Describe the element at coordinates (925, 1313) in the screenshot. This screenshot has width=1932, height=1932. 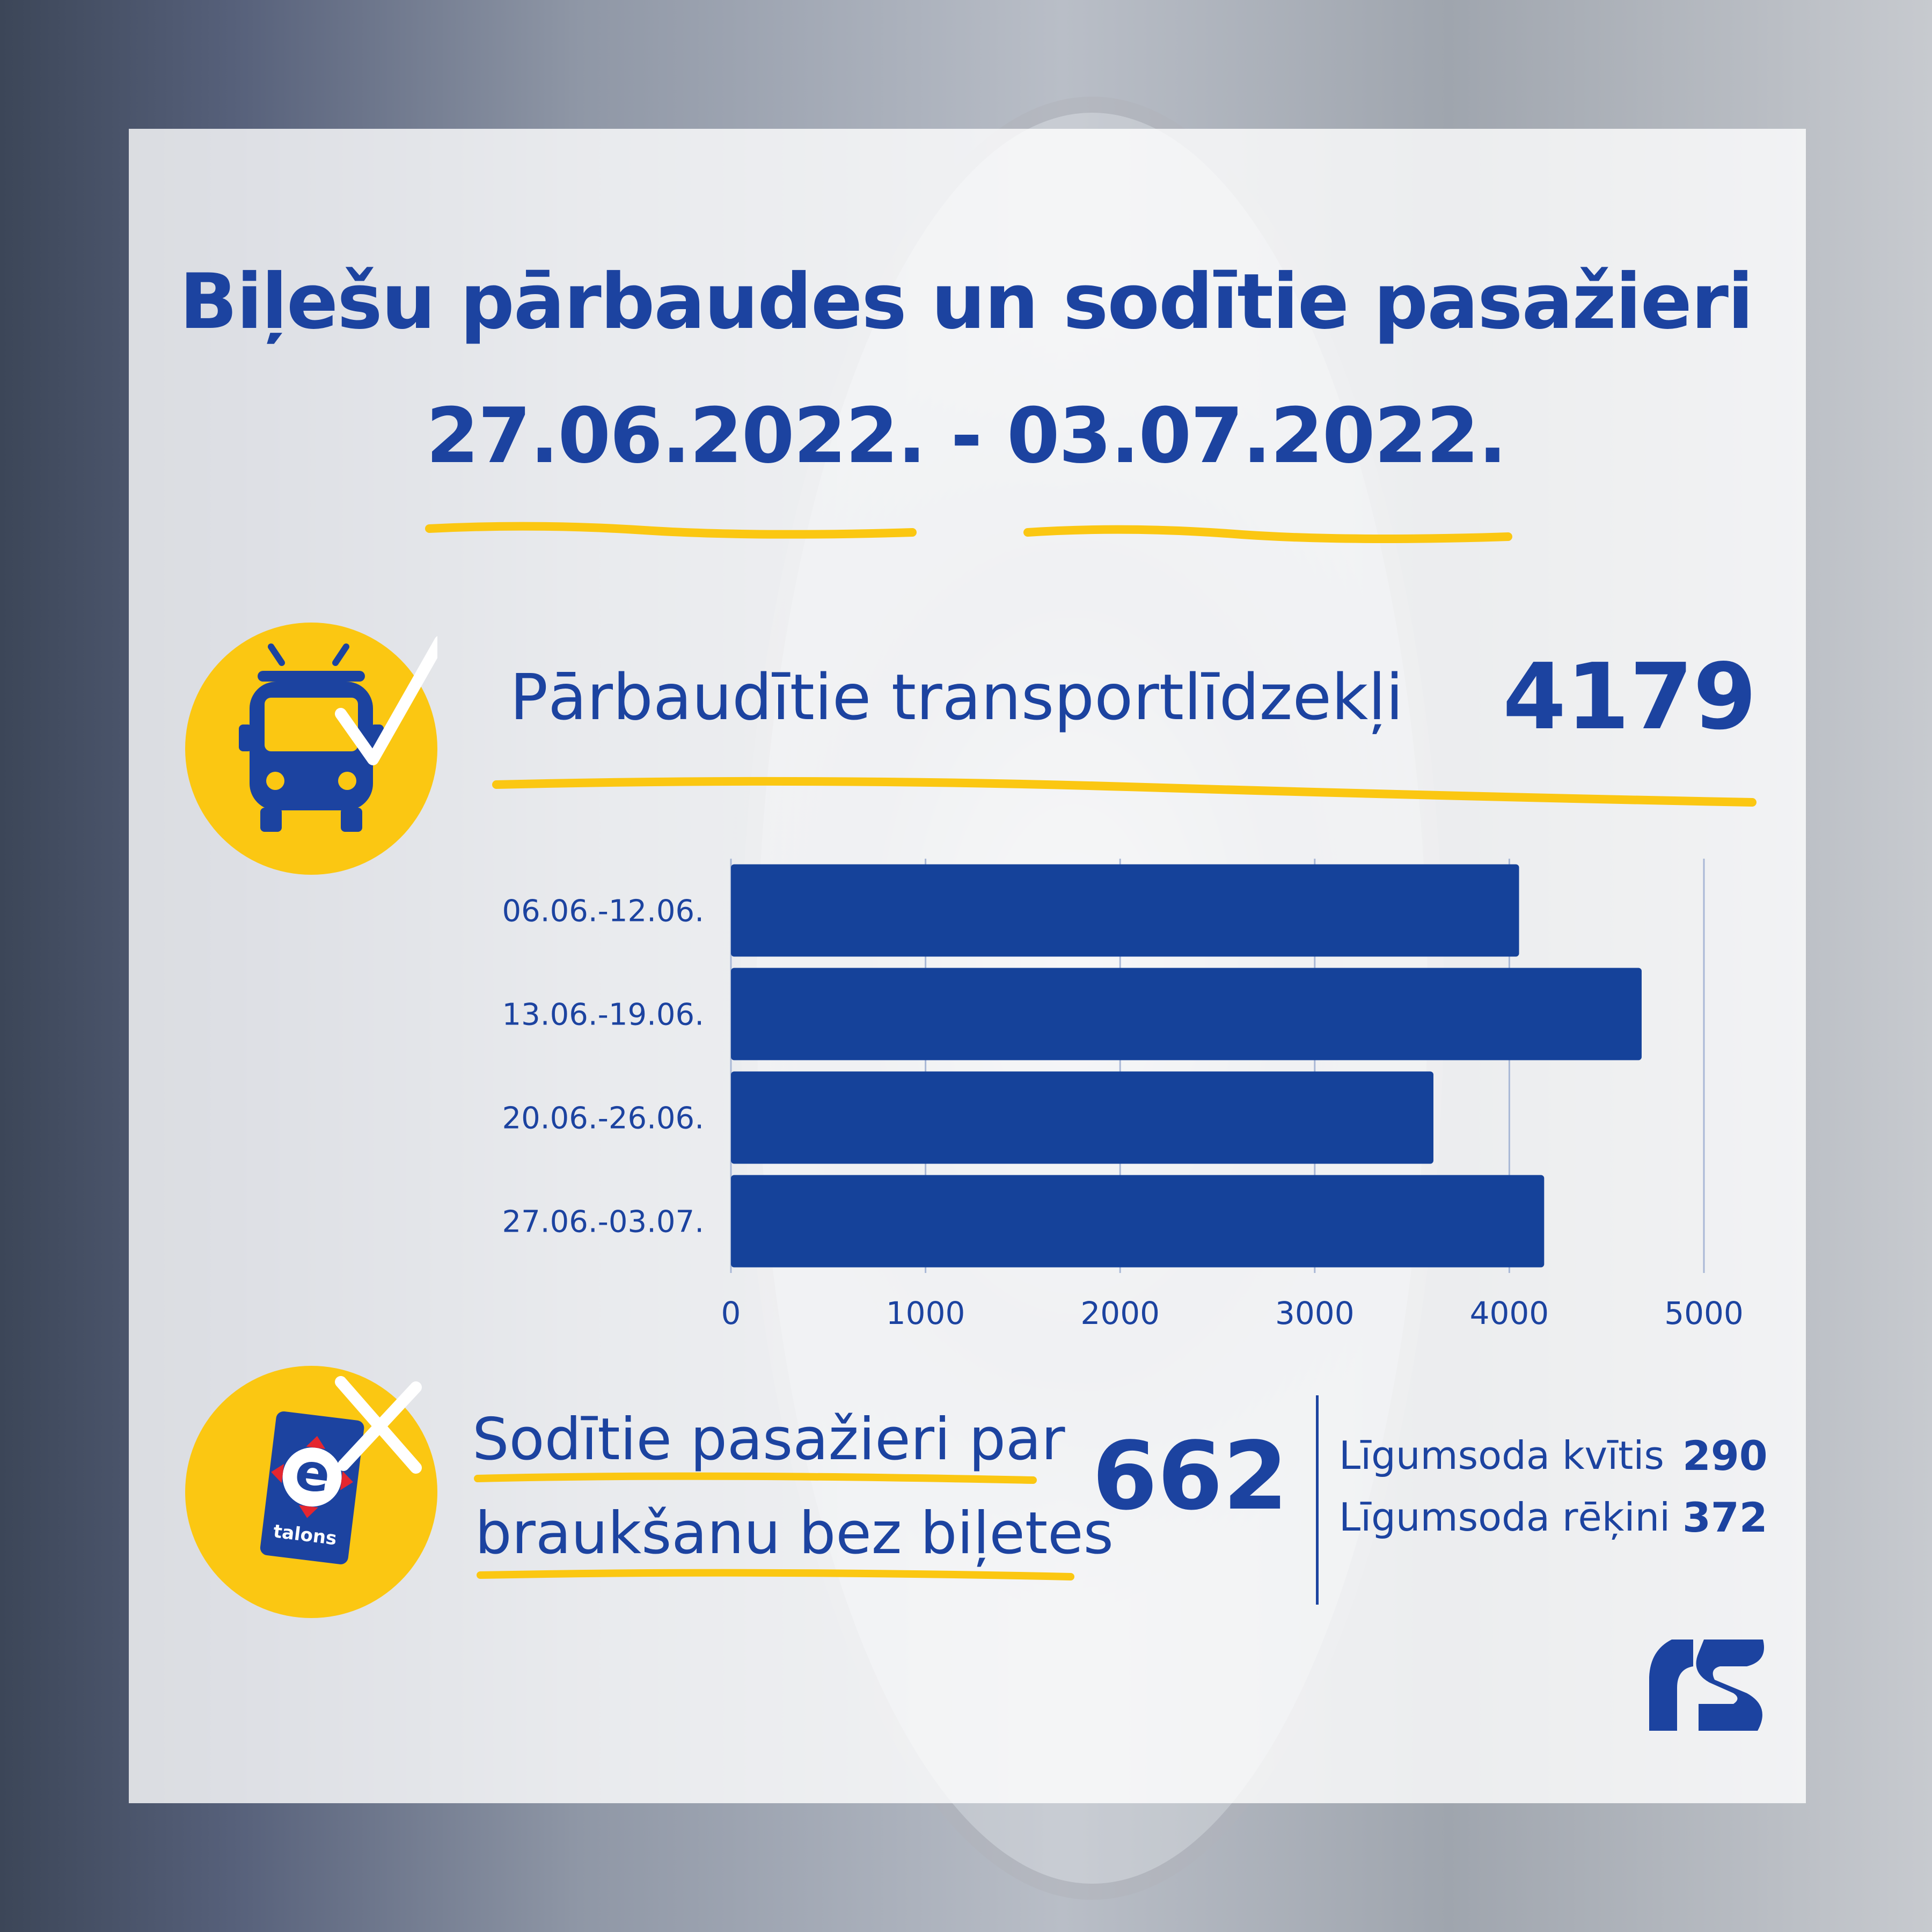
I see `x-tick-label: 1000` at that location.